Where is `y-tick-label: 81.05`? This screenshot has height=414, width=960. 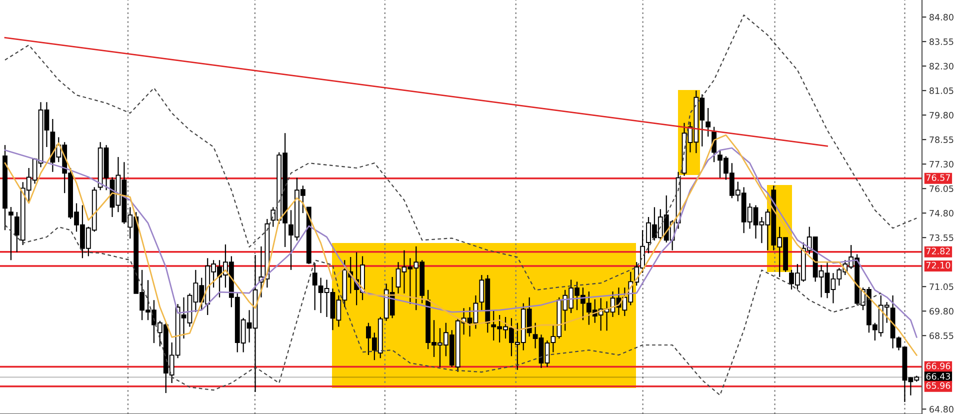
y-tick-label: 81.05 is located at coordinates (942, 90).